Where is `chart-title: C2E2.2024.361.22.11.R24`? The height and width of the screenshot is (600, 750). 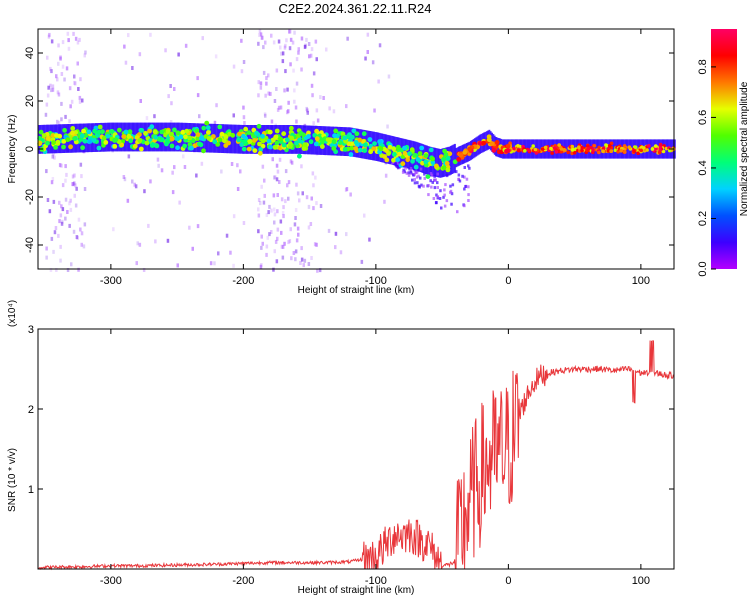 chart-title: C2E2.2024.361.22.11.R24 is located at coordinates (355, 8).